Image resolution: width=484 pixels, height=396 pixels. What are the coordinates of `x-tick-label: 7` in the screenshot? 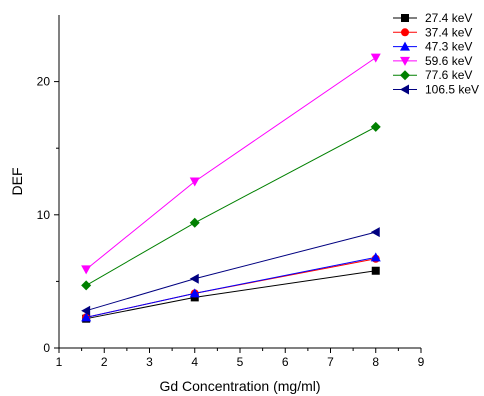 It's located at (330, 362).